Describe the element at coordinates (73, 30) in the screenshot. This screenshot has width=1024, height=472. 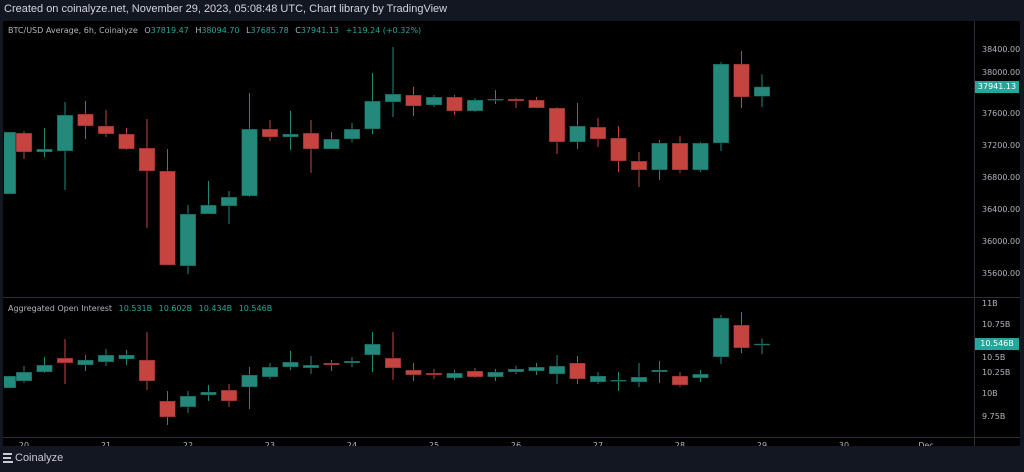
I see `symbol-label: BTC/USD Average, 6h, Coinalyze` at that location.